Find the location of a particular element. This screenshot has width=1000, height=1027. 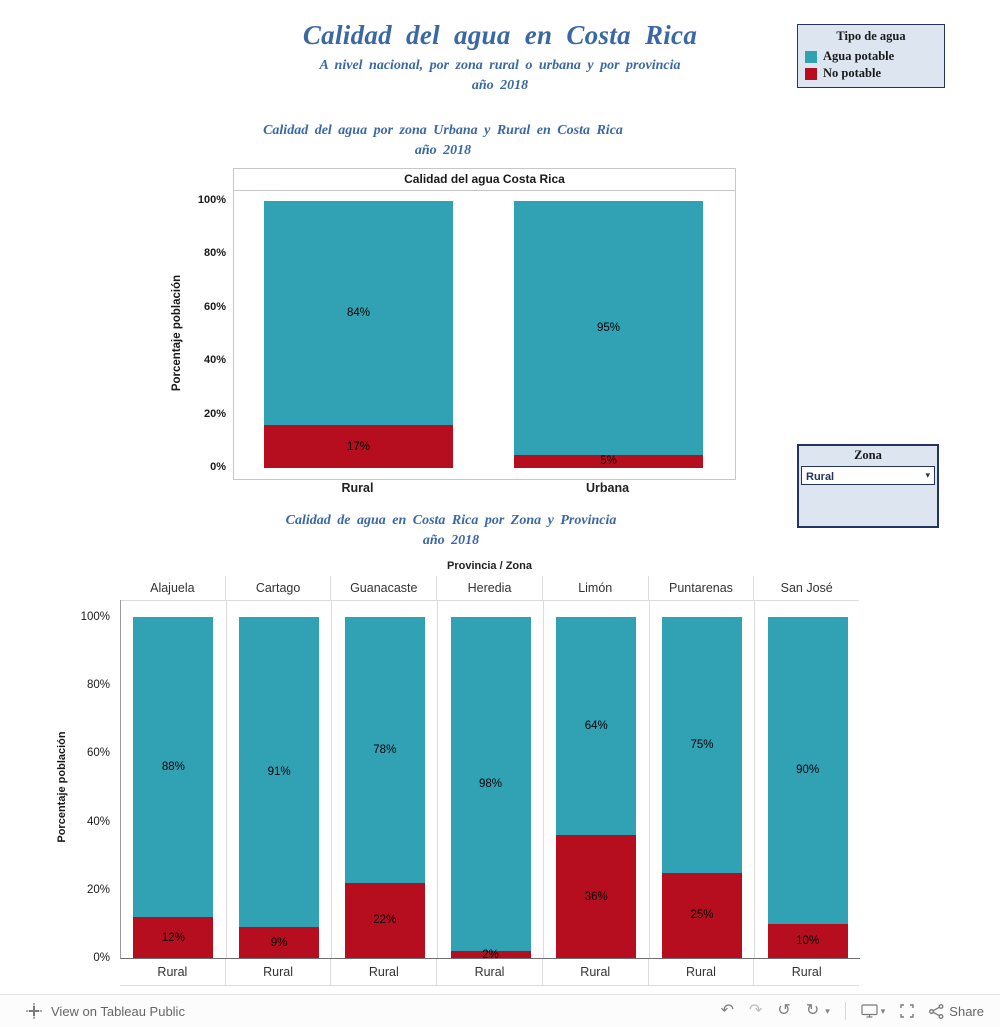

no-potable-segment: 9% is located at coordinates (279, 942).